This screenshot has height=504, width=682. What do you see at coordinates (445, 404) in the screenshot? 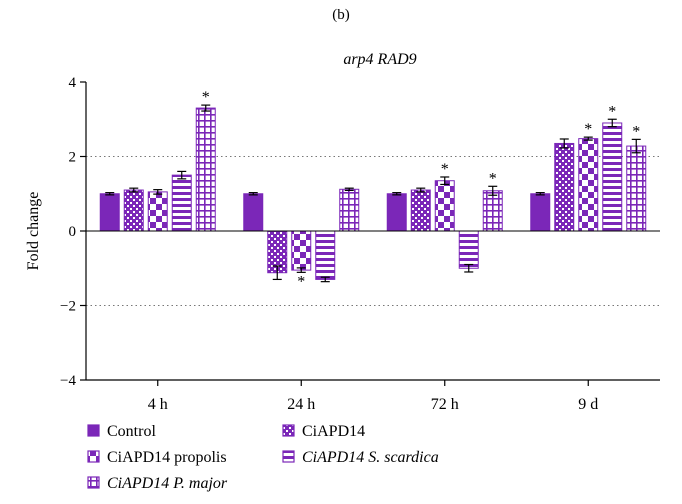
I see `x-tick-label: 72 h` at bounding box center [445, 404].